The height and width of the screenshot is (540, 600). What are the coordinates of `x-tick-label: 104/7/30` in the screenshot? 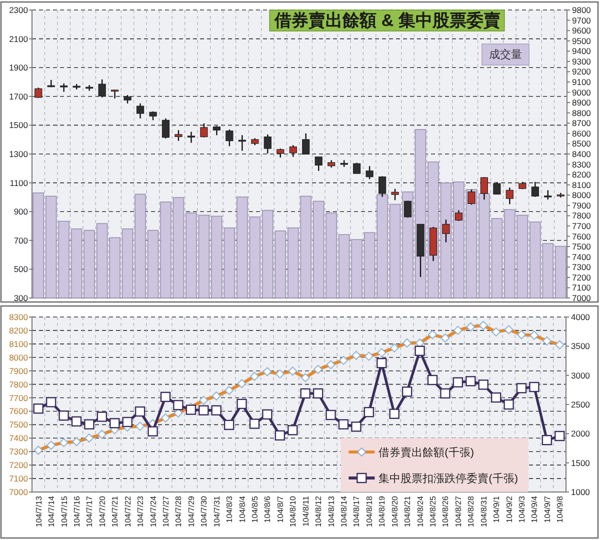 It's located at (204, 511).